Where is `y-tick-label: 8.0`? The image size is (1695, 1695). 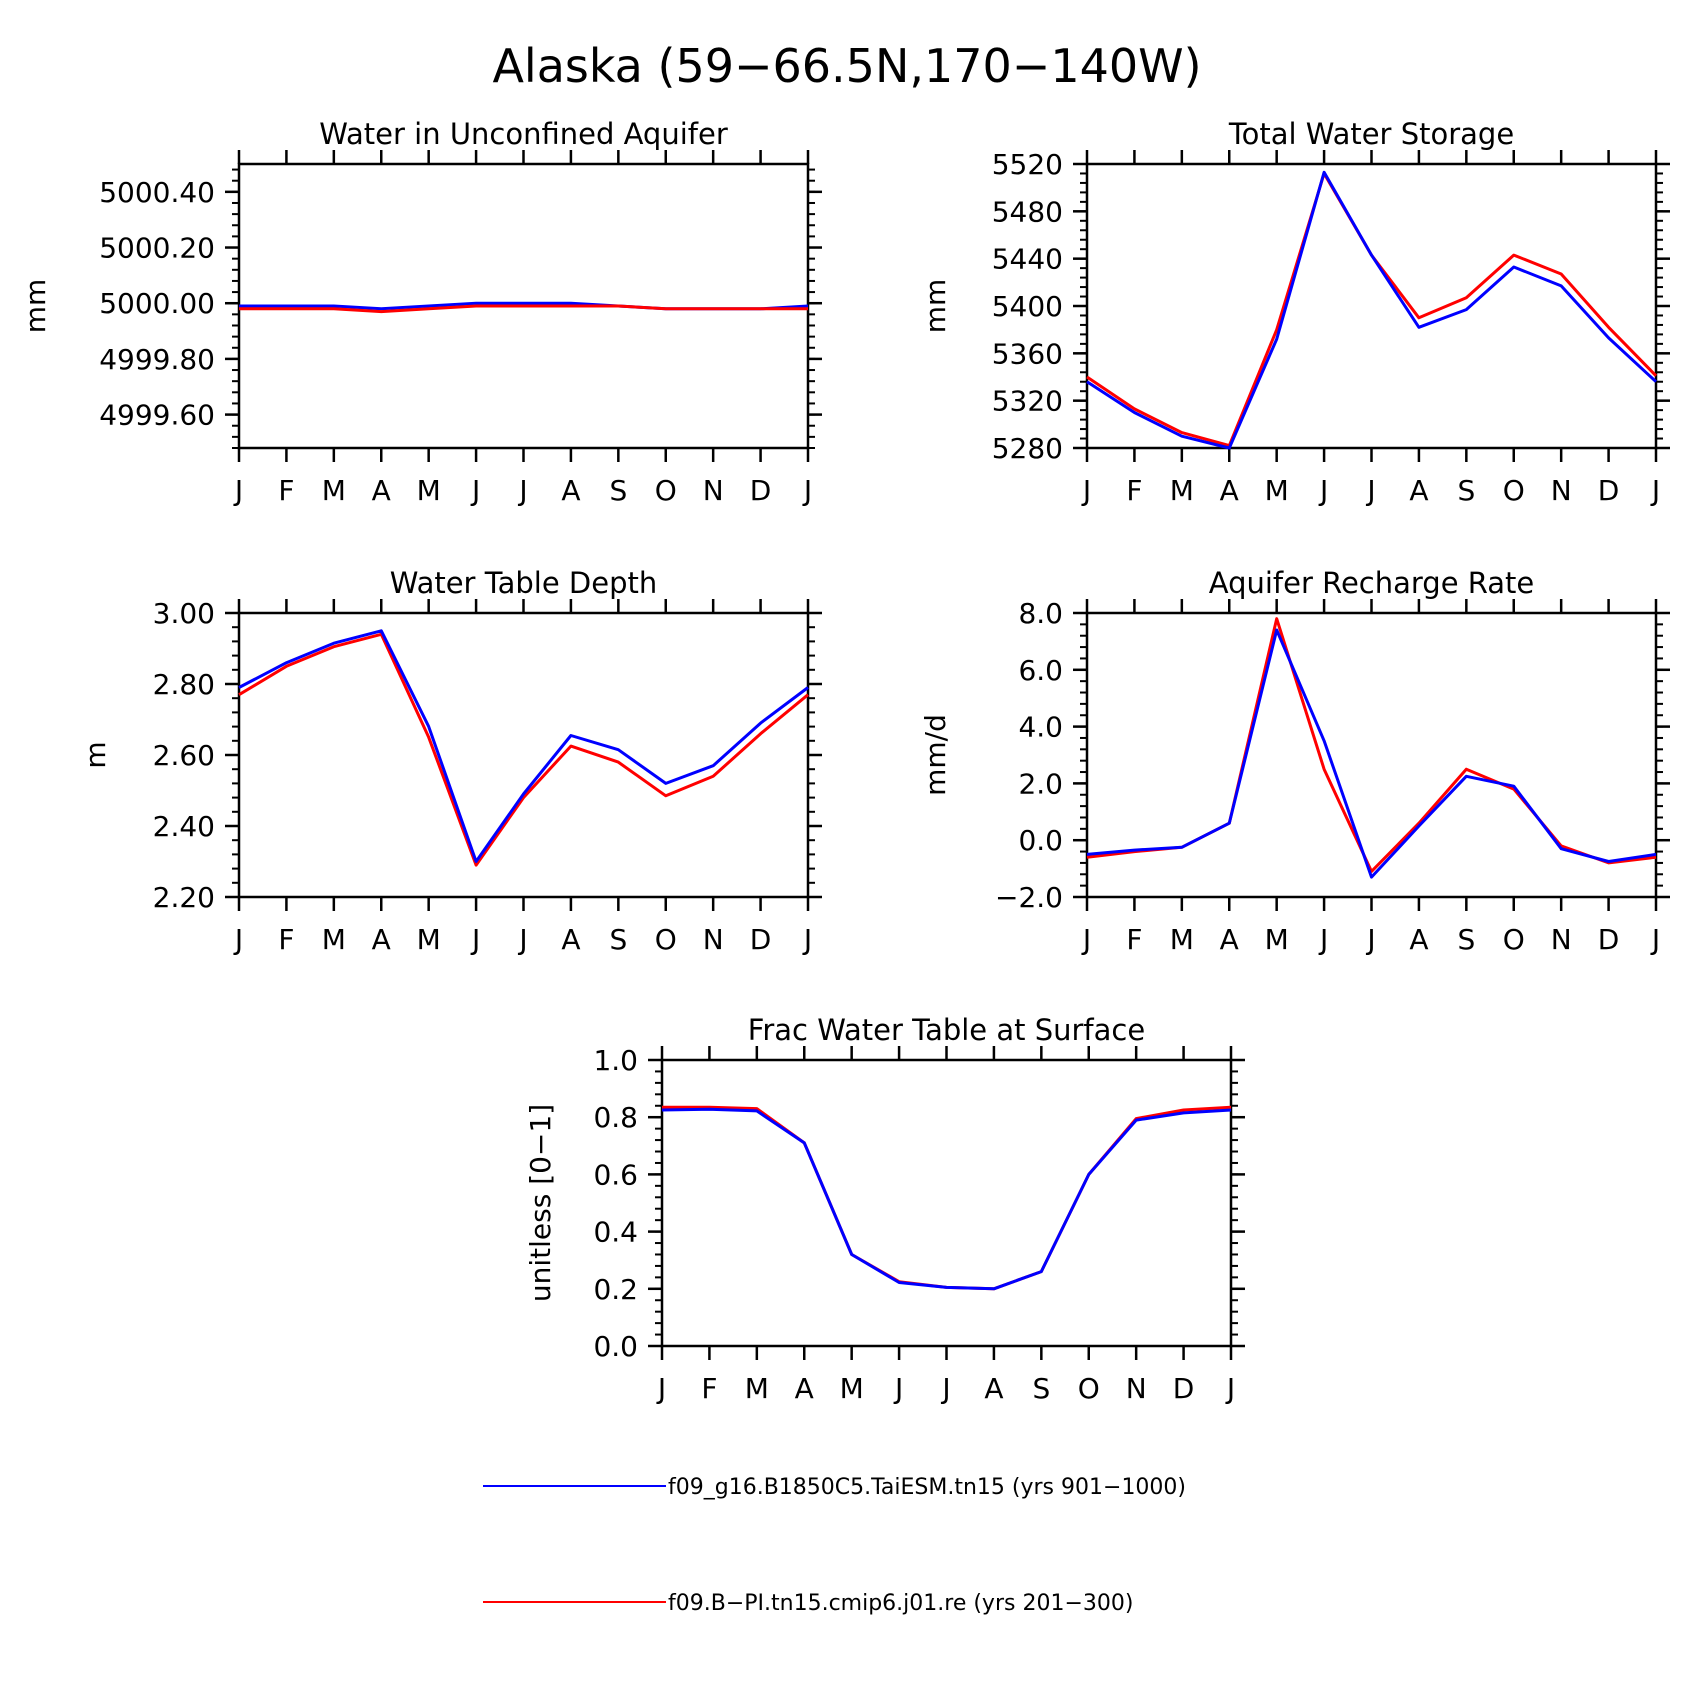
y-tick-label: 8.0 is located at coordinates (1040, 613).